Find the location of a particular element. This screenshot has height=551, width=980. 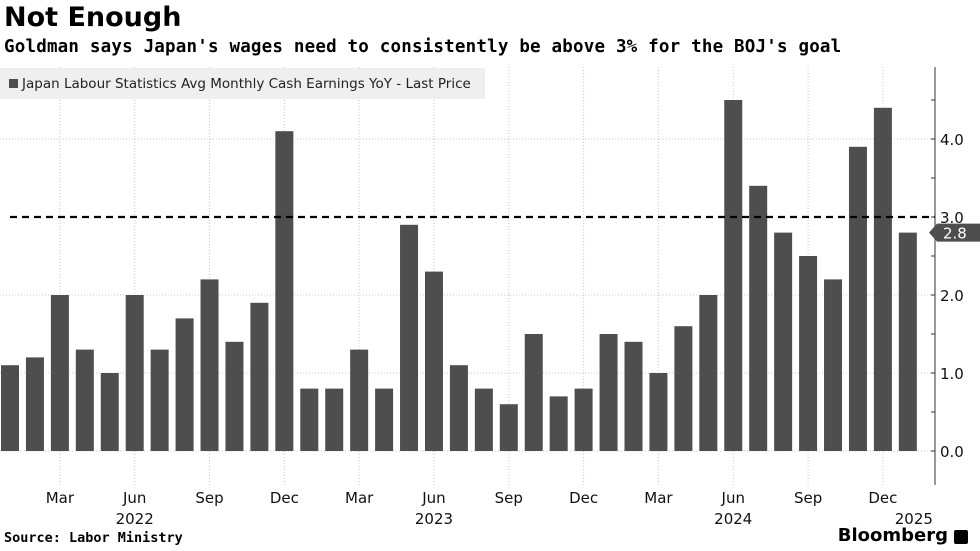

last-value-tag is located at coordinates (954, 232).